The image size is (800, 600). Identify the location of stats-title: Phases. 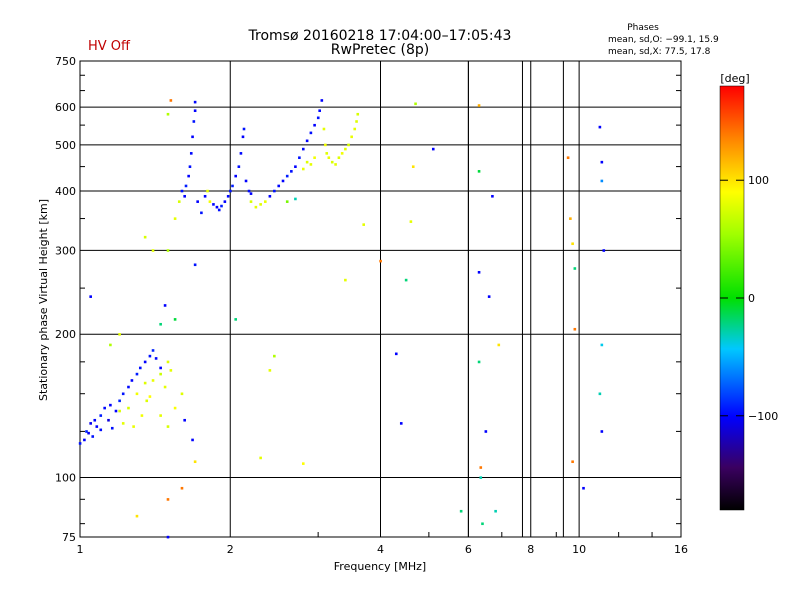
(643, 28).